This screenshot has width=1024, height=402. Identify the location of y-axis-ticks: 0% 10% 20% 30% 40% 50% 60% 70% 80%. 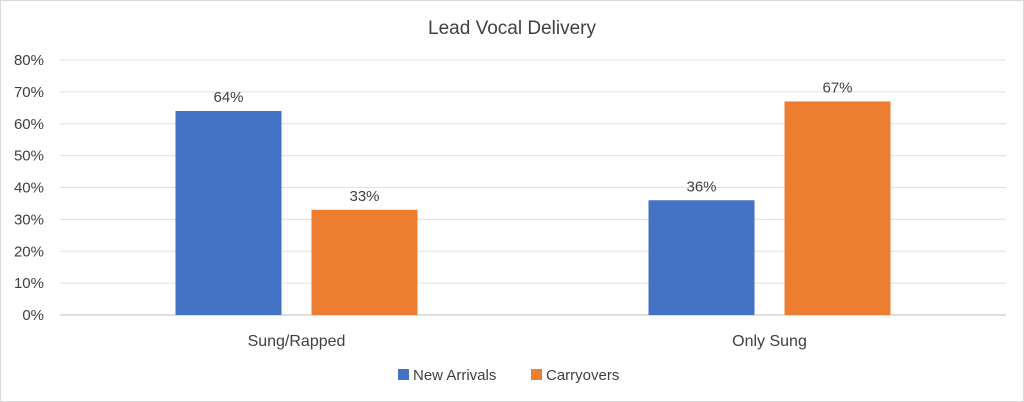
(29, 188).